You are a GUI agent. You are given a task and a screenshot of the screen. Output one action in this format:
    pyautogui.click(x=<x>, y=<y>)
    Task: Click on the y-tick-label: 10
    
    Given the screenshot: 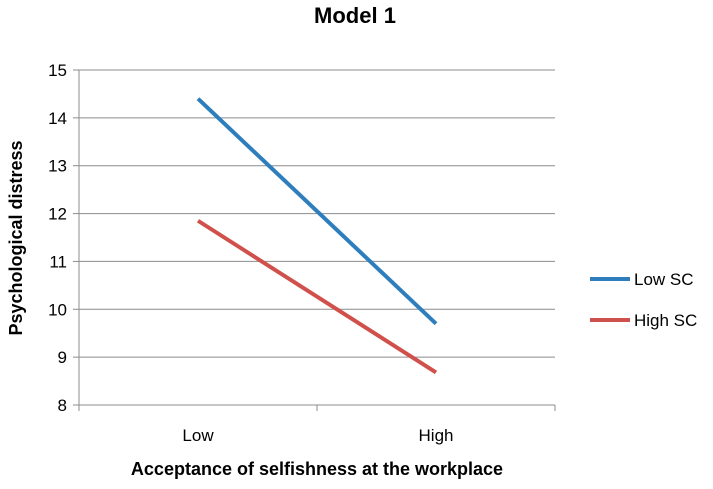 What is the action you would take?
    pyautogui.click(x=57, y=309)
    